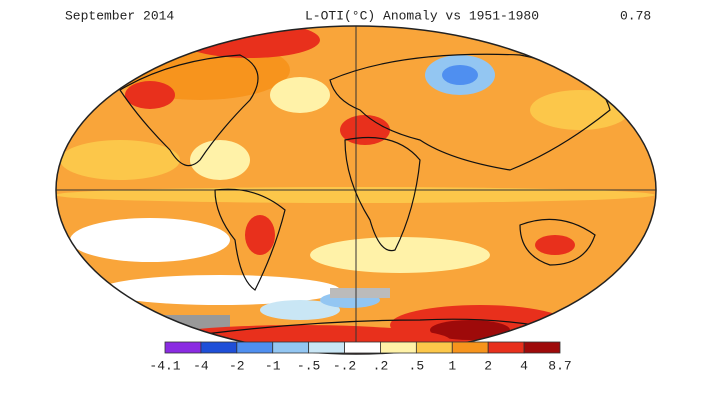  I want to click on color-legend: -4.1 -4 -2 -1 -.5 -.2 .2 .5 1 2 4 8.7, so click(360, 357).